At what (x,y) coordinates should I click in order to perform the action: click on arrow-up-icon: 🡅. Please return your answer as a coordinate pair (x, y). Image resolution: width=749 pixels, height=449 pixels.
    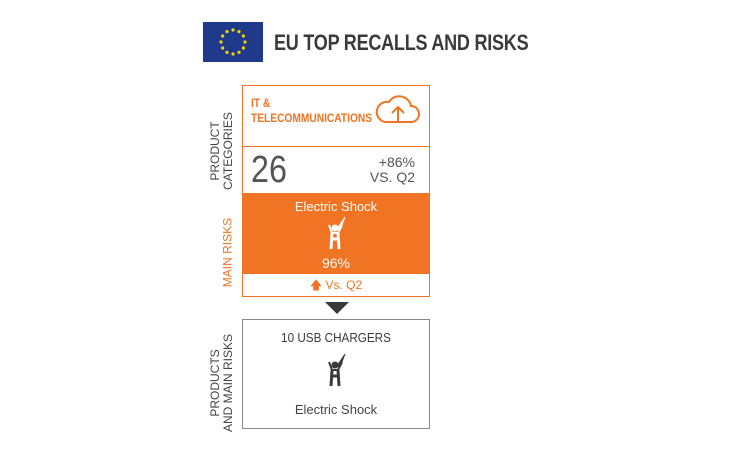
    Looking at the image, I should click on (316, 285).